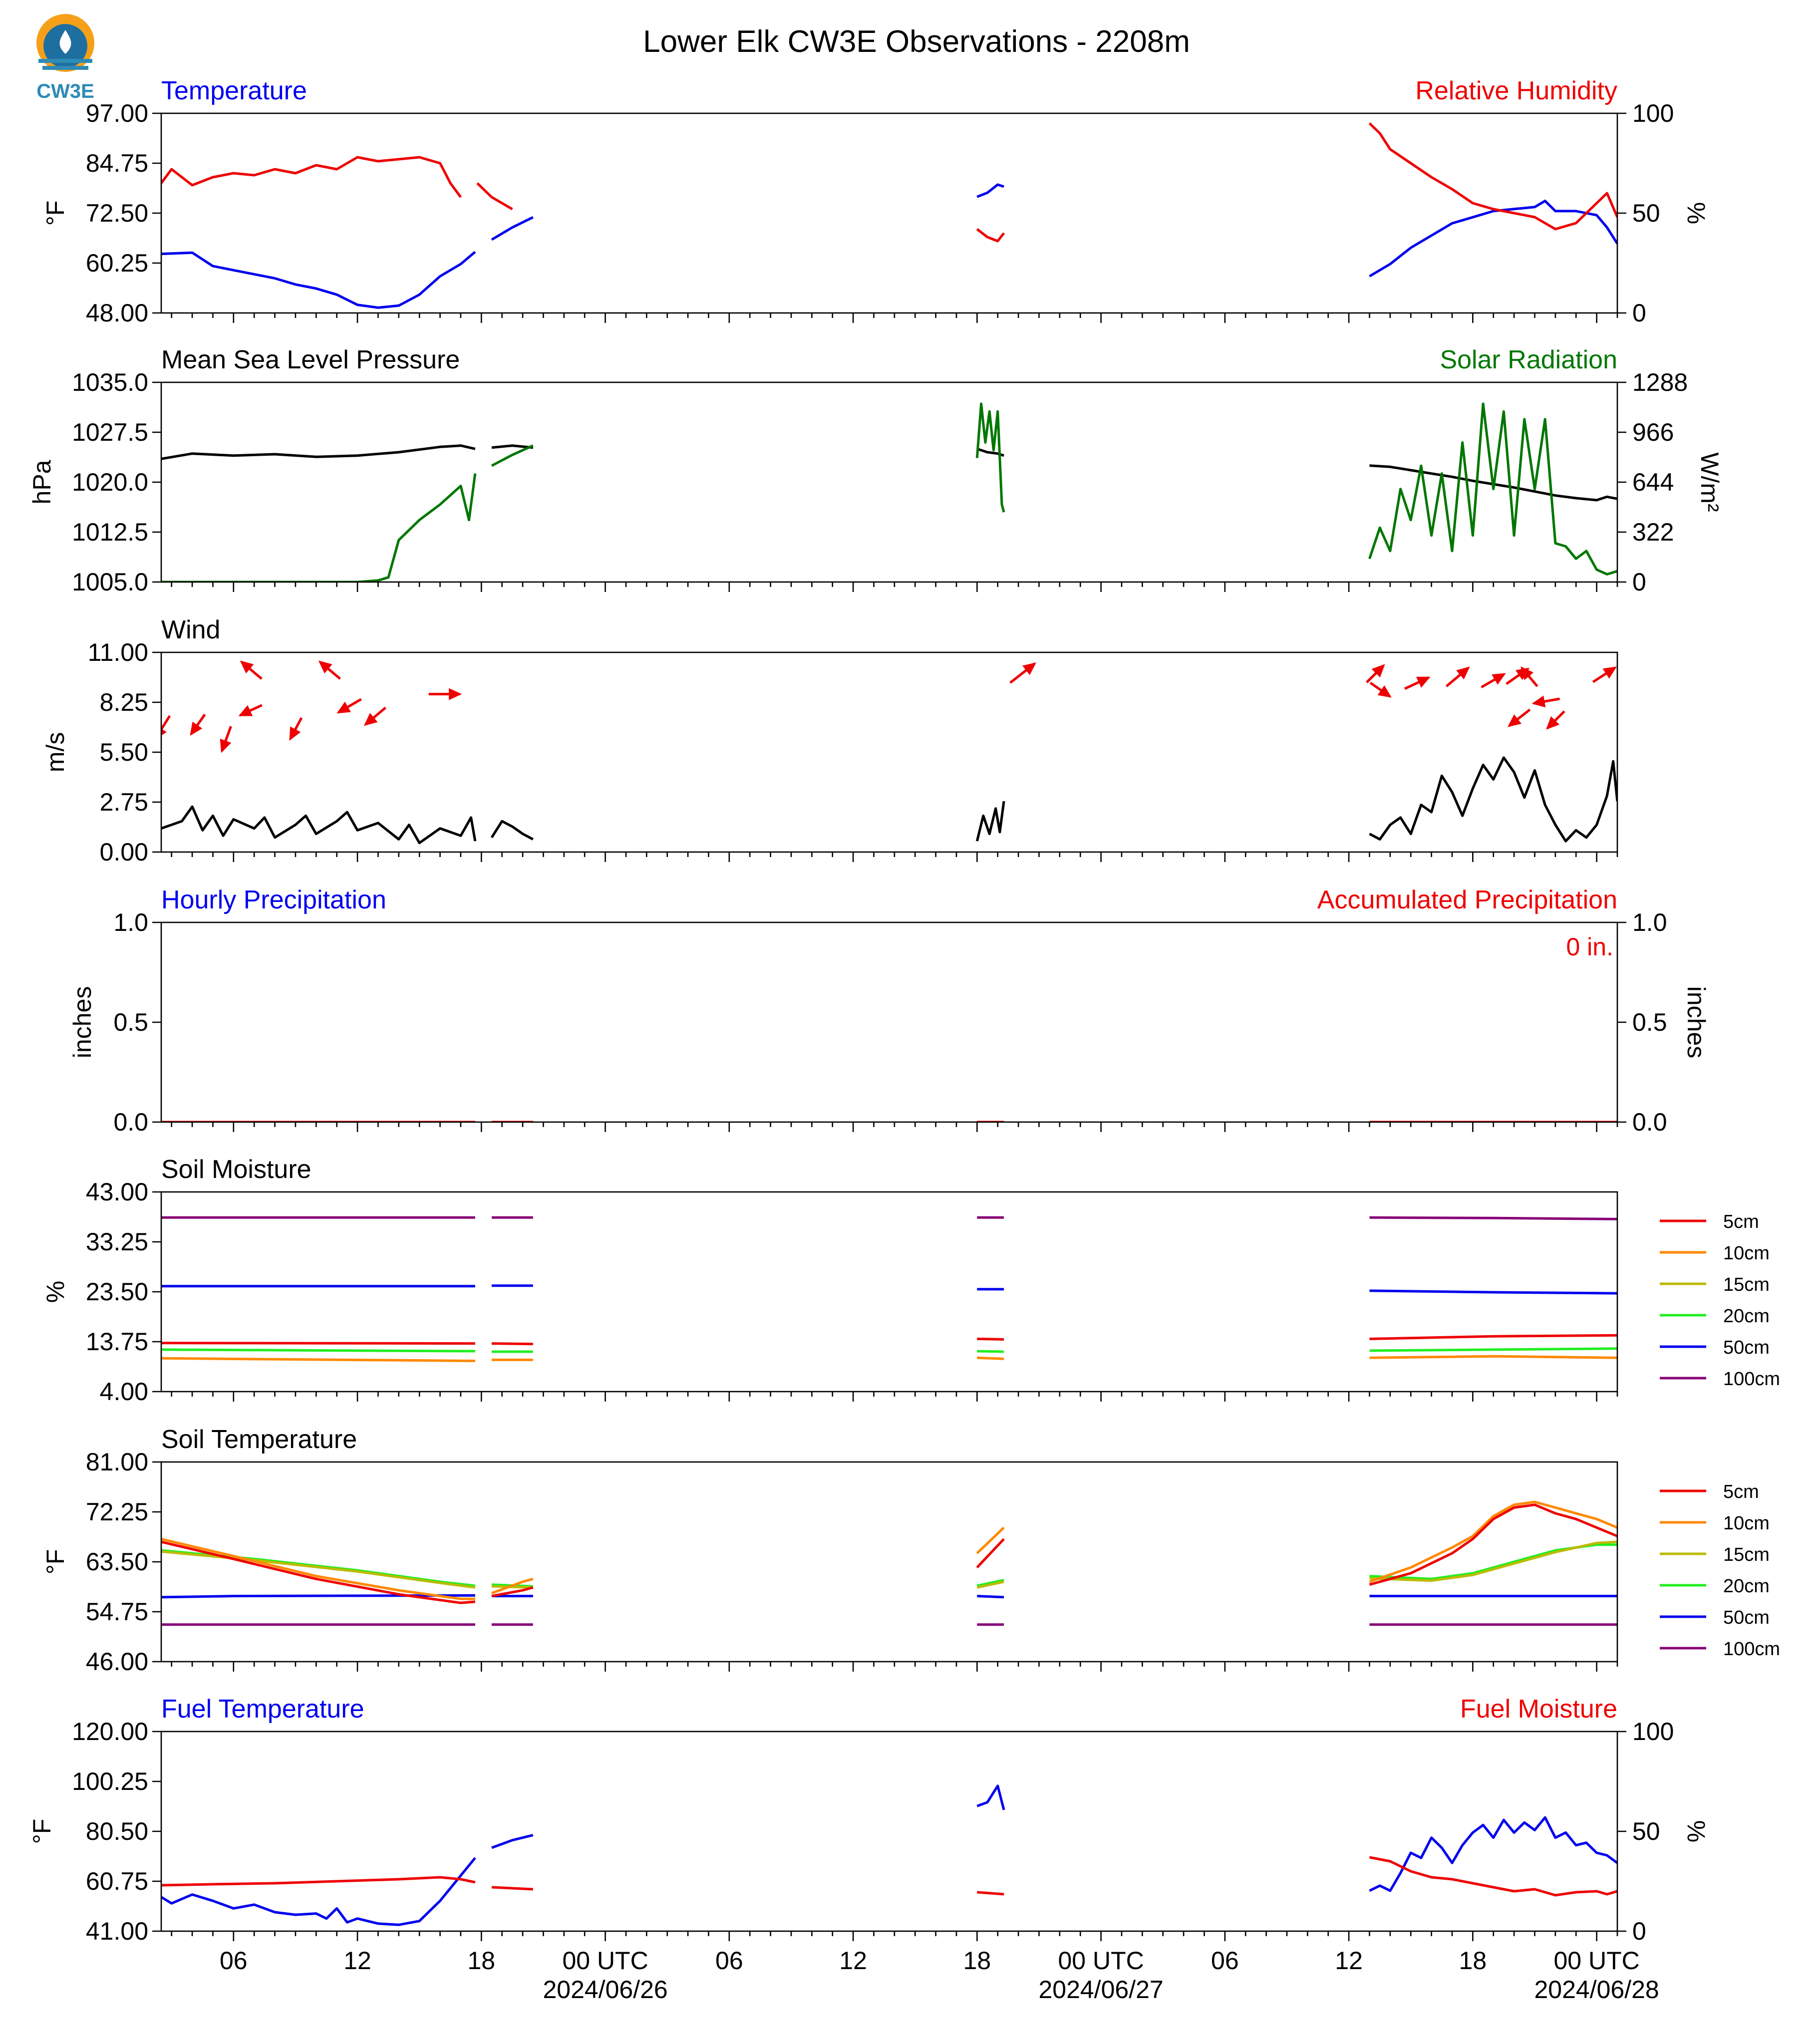 This screenshot has height=2028, width=1820. I want to click on y-axis-label: °F, so click(55, 1562).